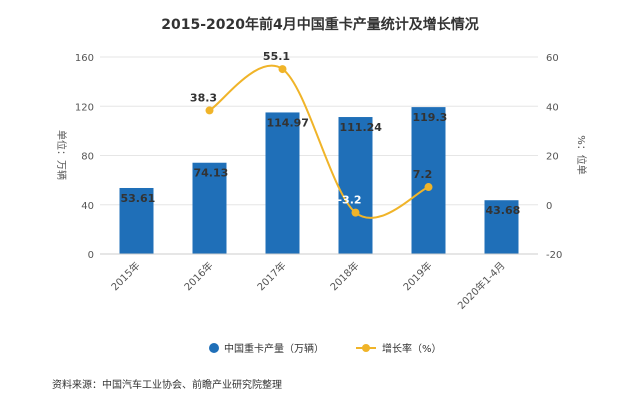  What do you see at coordinates (276, 56) in the screenshot?
I see `growth-value-label: 55.1` at bounding box center [276, 56].